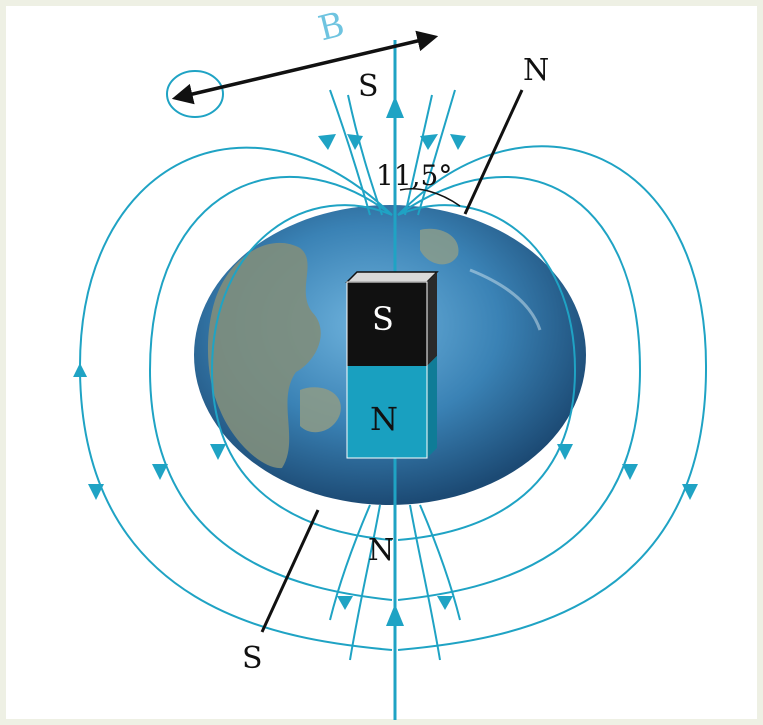  What do you see at coordinates (430, 197) in the screenshot?
I see `angle-arc` at bounding box center [430, 197].